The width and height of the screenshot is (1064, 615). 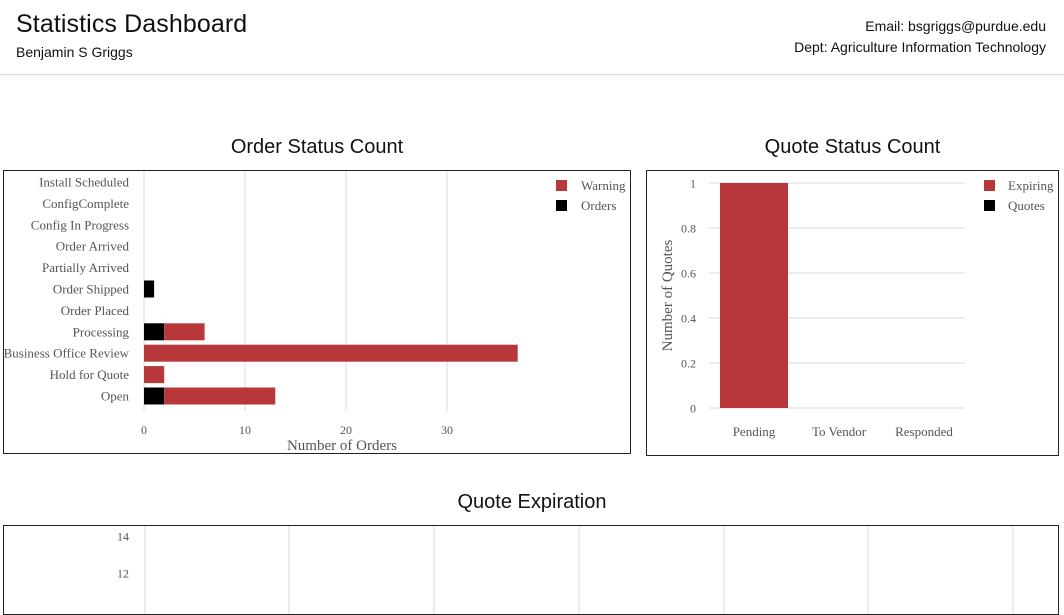 What do you see at coordinates (532, 502) in the screenshot?
I see `quote-expiration-chart-title: Quote Expiration` at bounding box center [532, 502].